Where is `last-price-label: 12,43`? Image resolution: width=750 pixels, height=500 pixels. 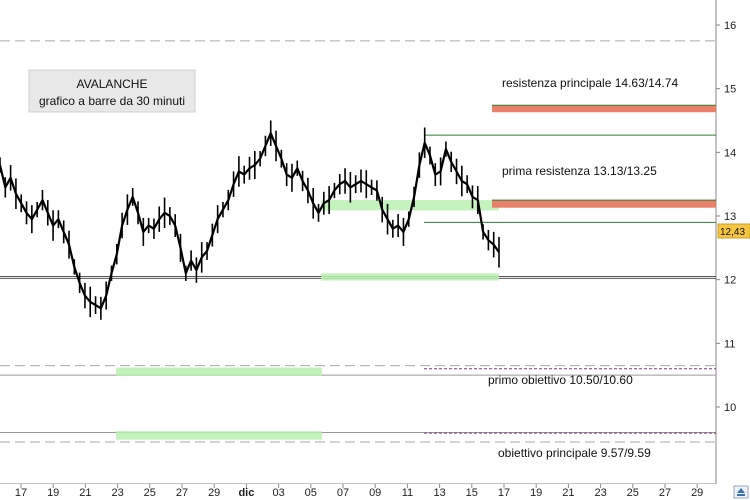
last-price-label: 12,43 is located at coordinates (732, 232).